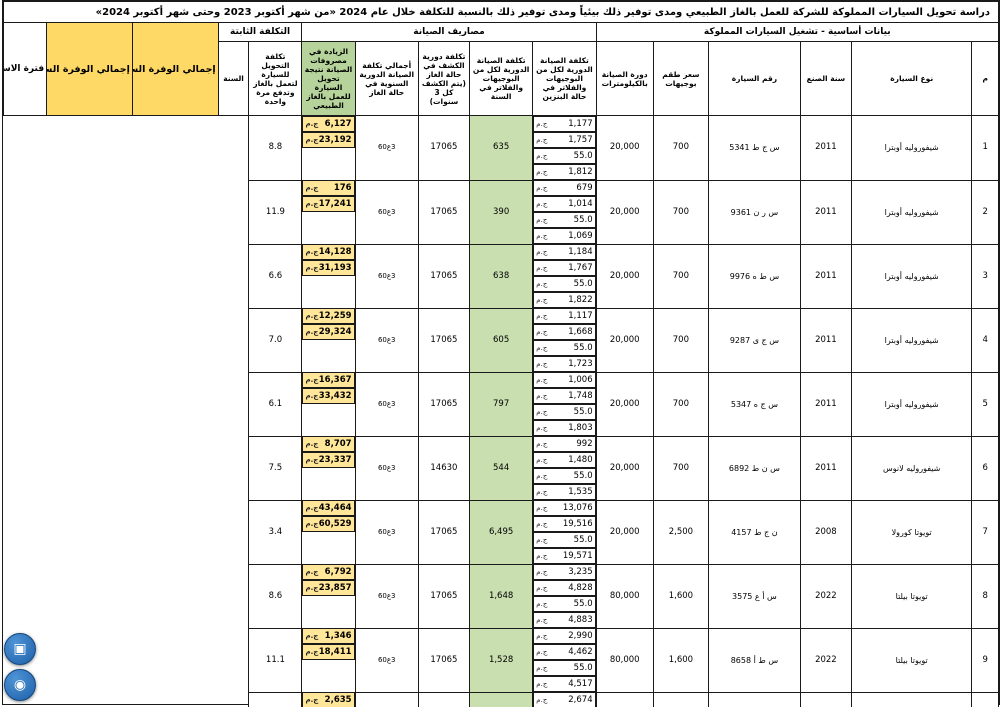  I want to click on cell-model-year: 2008, so click(825, 532).